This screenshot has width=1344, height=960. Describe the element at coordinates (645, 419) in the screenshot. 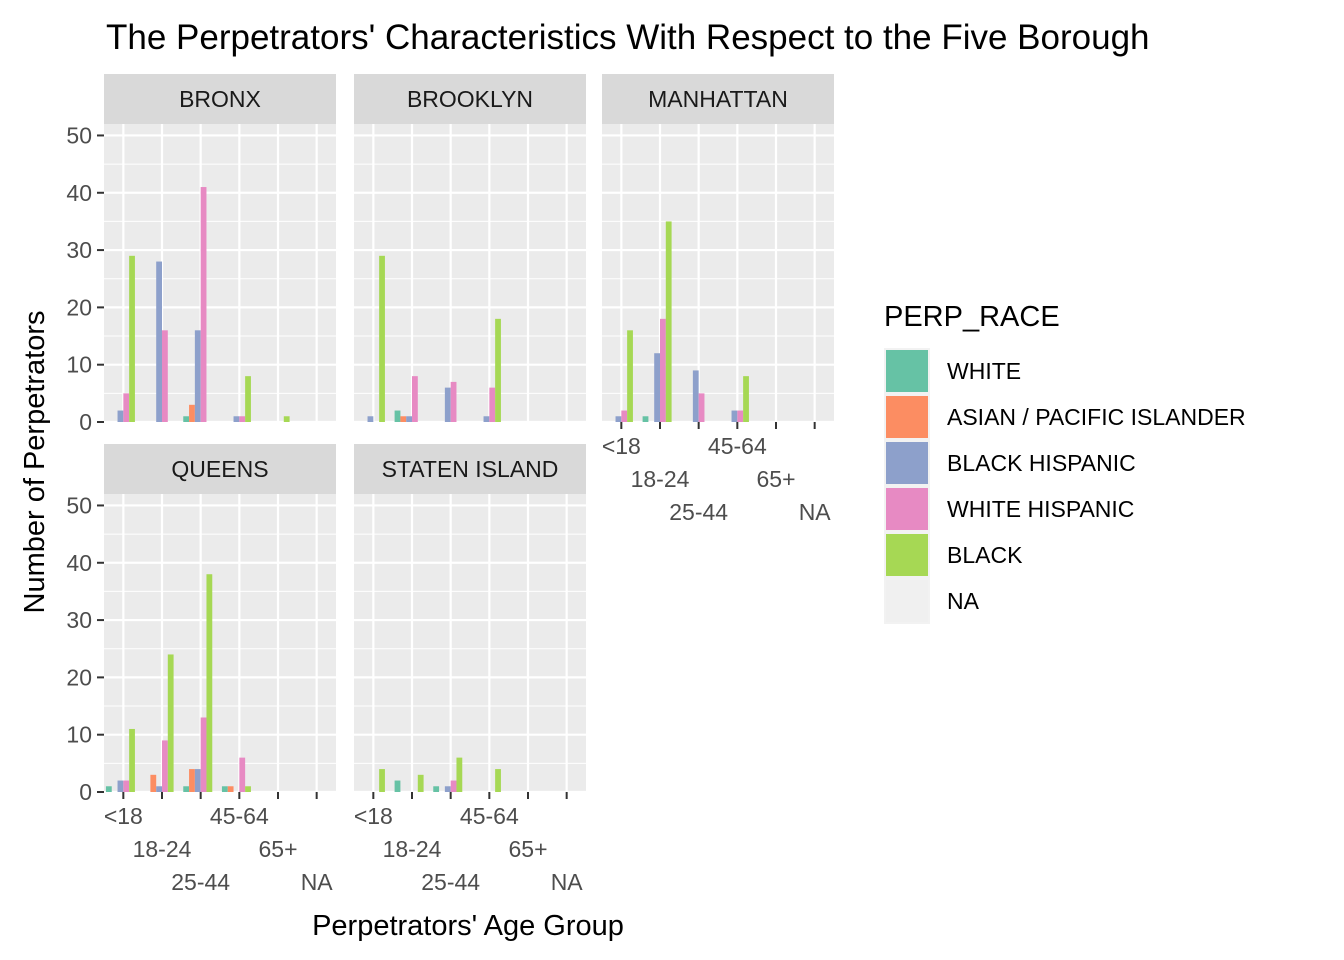

I see `bar-manhattan-18-24-white` at that location.